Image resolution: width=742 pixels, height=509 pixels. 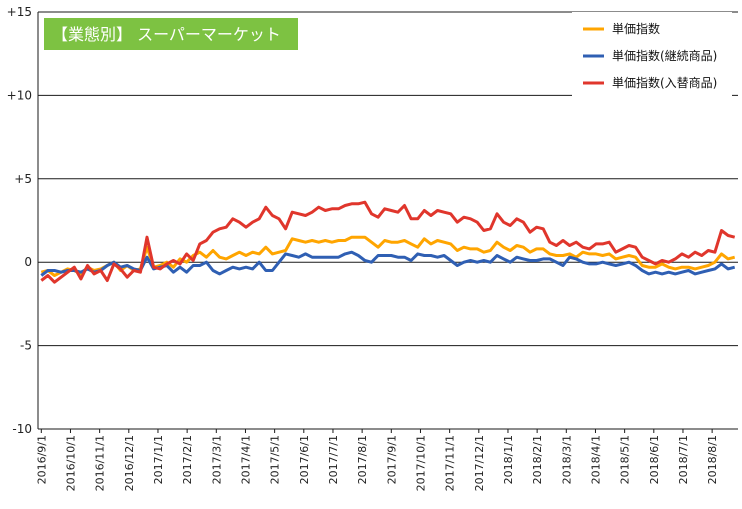 I want to click on x-tick-label: 2018/4/1, so click(x=595, y=459).